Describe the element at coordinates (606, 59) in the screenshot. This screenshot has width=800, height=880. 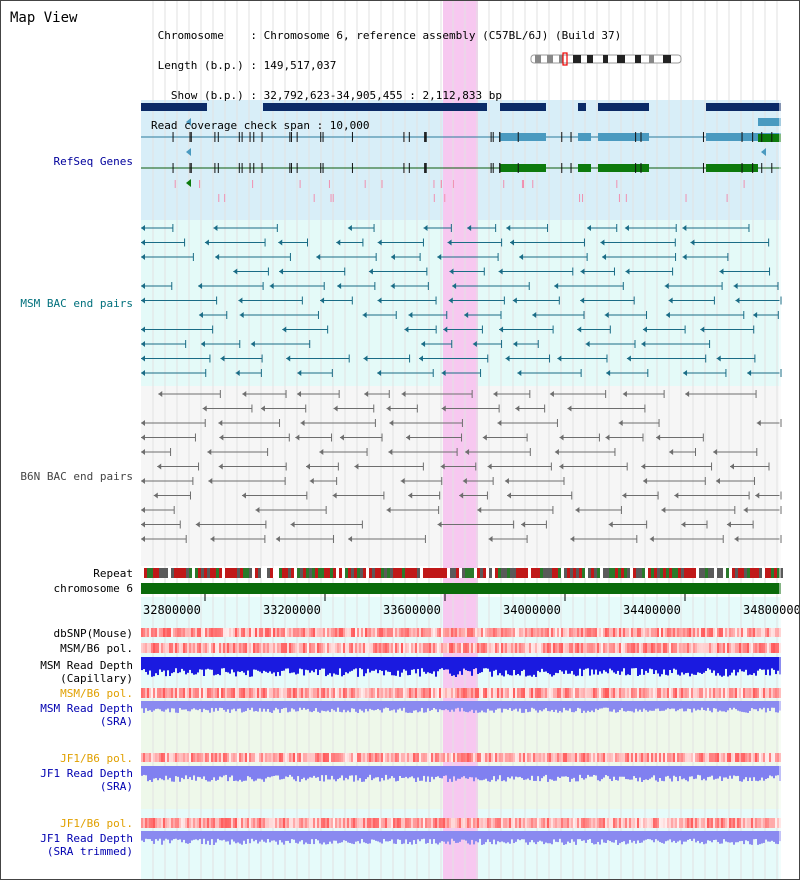
I see `chromosome-ideogram` at that location.